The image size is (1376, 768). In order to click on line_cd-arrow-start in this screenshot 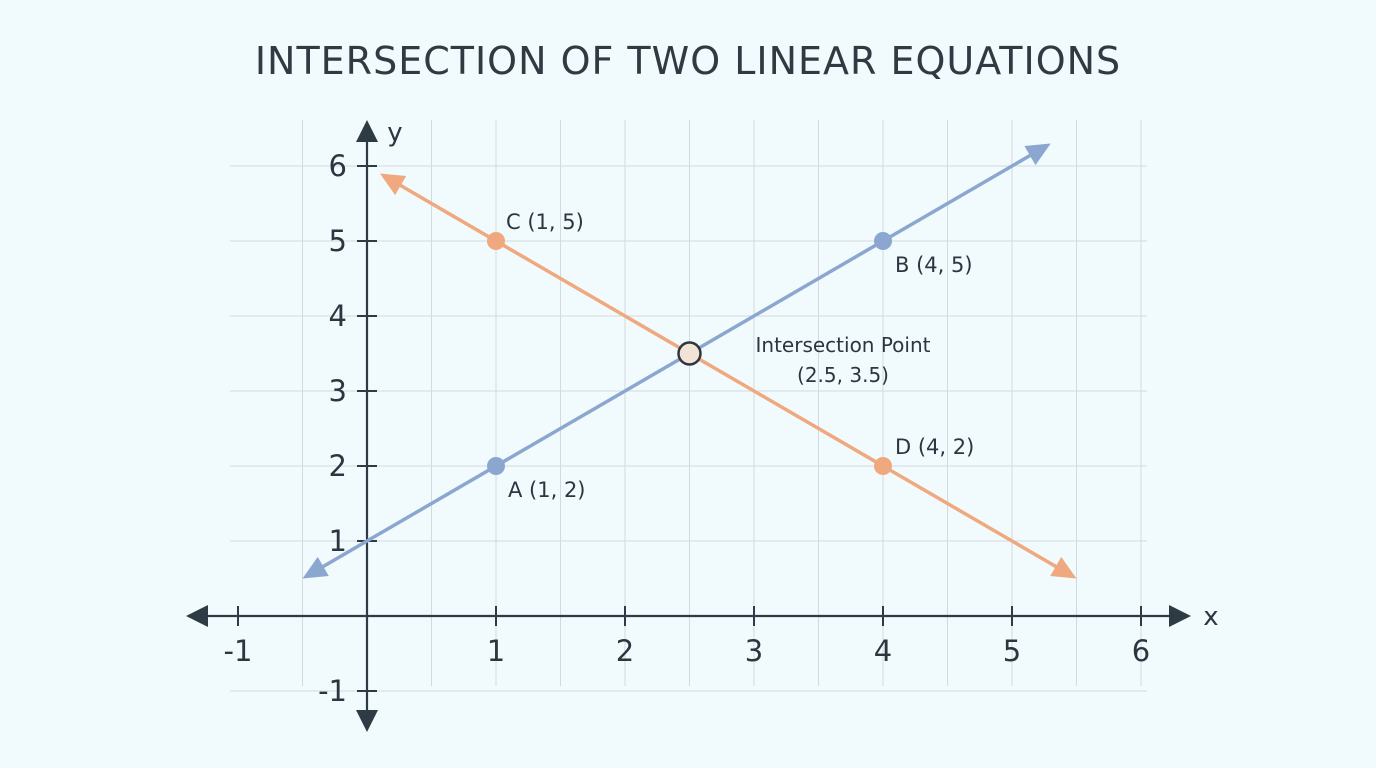, I will do `click(393, 184)`.